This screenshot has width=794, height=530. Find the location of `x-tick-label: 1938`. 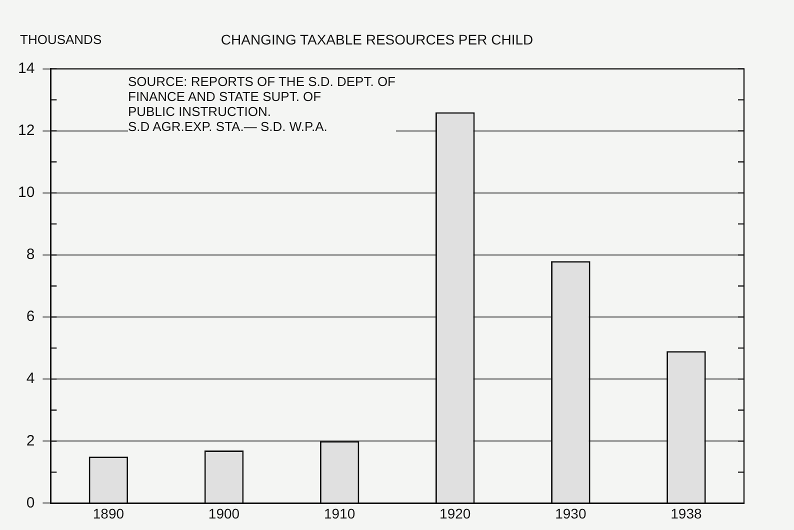

x-tick-label: 1938 is located at coordinates (686, 513).